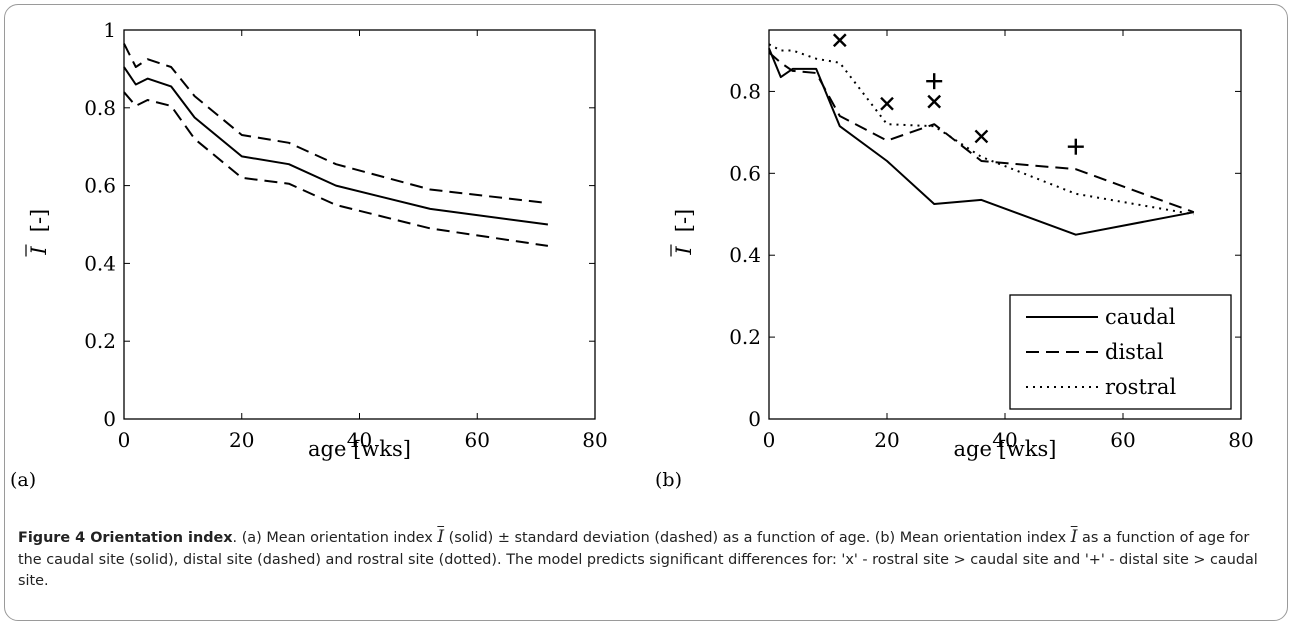 Image resolution: width=1292 pixels, height=627 pixels. Describe the element at coordinates (23, 480) in the screenshot. I see `panel-label: (a)` at that location.